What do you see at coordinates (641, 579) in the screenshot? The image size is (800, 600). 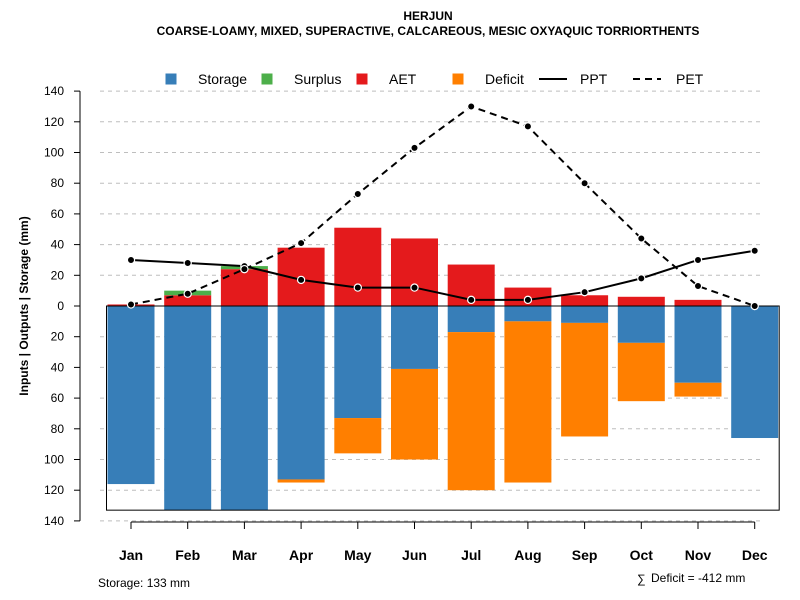 I see `sum-symbol: ∑` at bounding box center [641, 579].